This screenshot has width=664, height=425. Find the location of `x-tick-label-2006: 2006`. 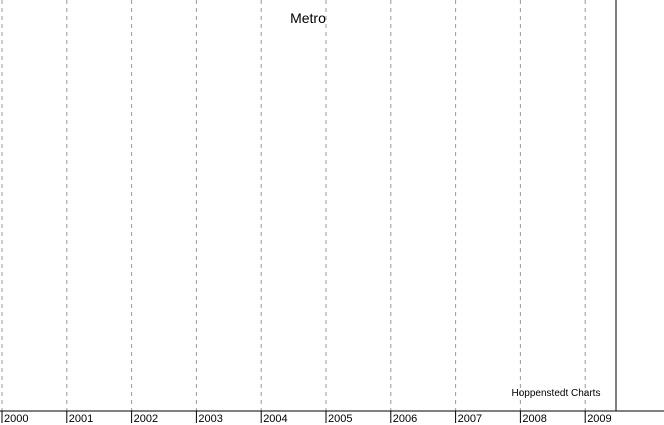

x-tick-label-2006: 2006 is located at coordinates (405, 419).